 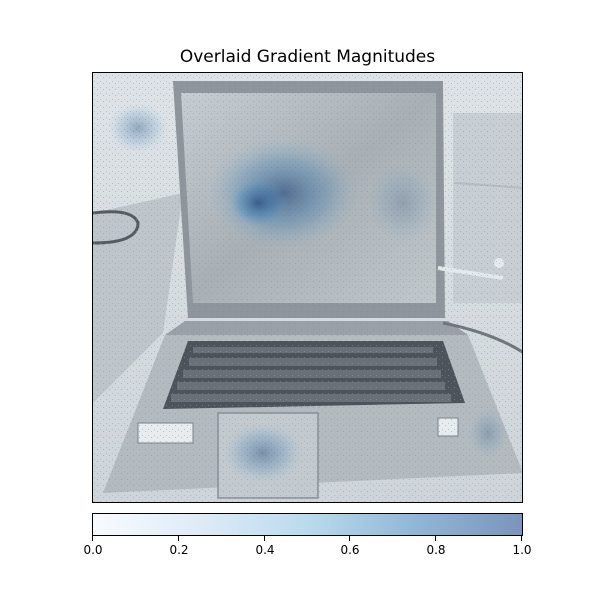 I want to click on colorbar, so click(x=307, y=524).